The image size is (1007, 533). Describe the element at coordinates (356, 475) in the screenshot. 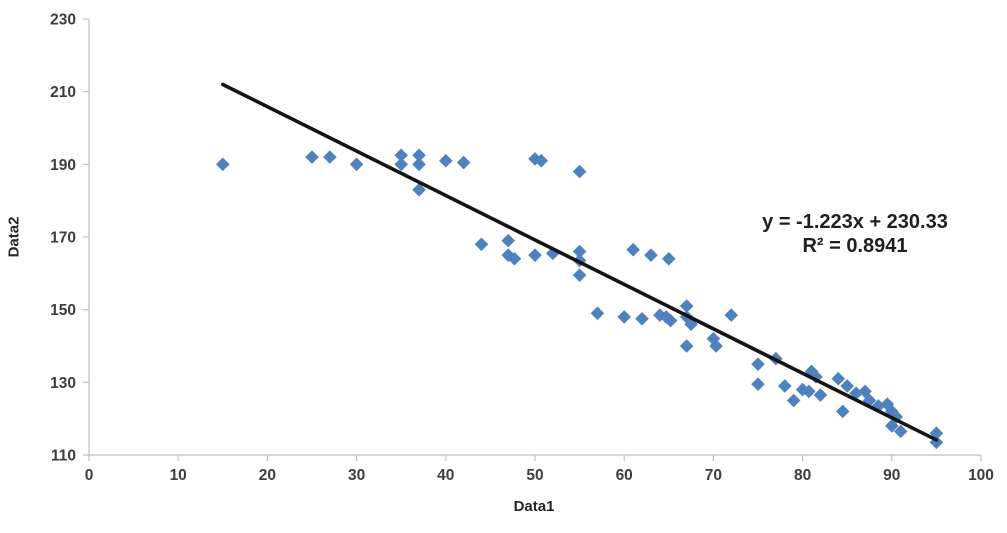

I see `x-tick-label: 30` at that location.